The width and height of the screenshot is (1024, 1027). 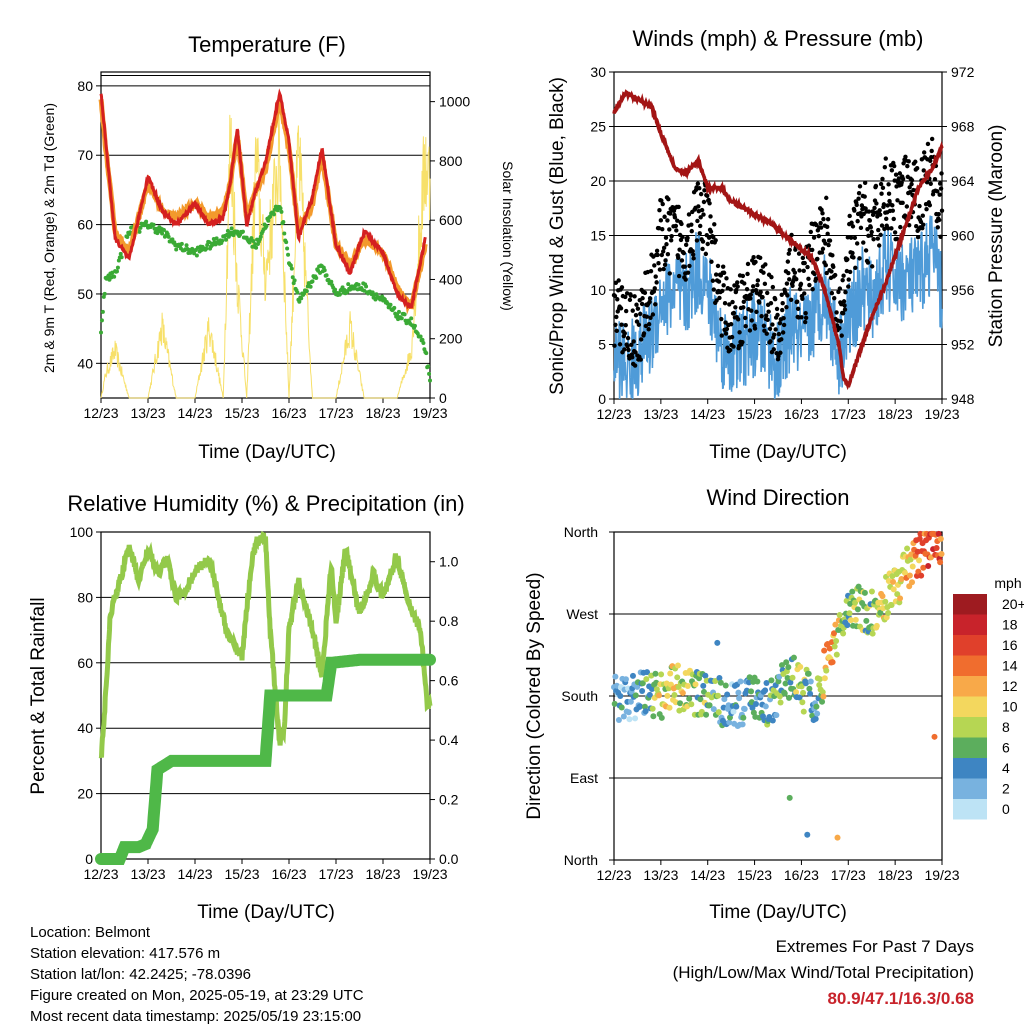 I want to click on rh-xtick-label-5: 17/23, so click(x=335, y=874).